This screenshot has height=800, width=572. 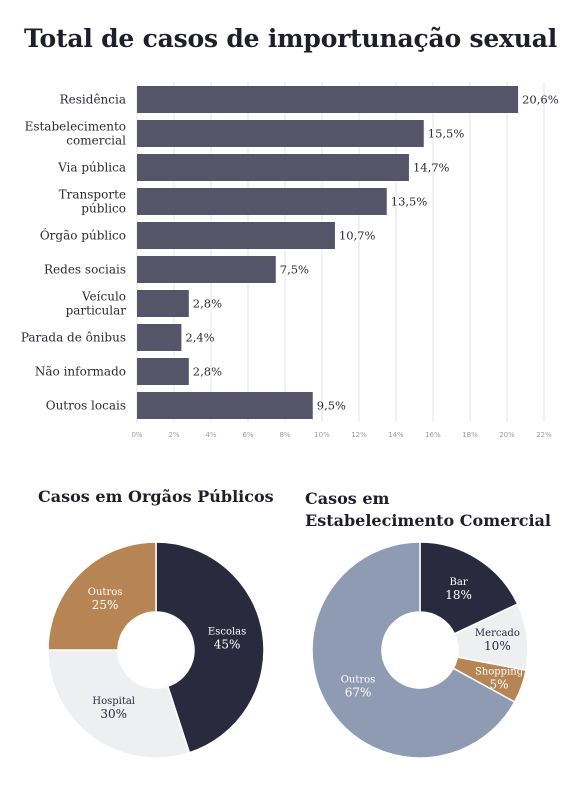 I want to click on value-label: 9,5%, so click(x=331, y=406).